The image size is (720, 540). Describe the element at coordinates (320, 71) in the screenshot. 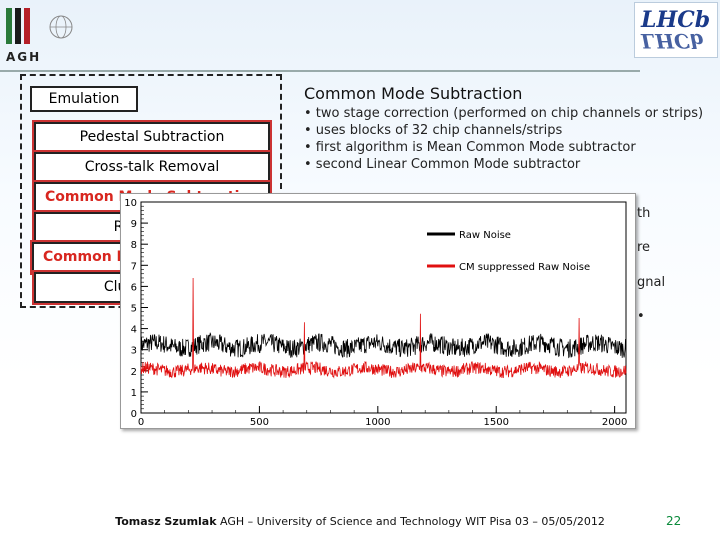

I see `header-divider` at that location.